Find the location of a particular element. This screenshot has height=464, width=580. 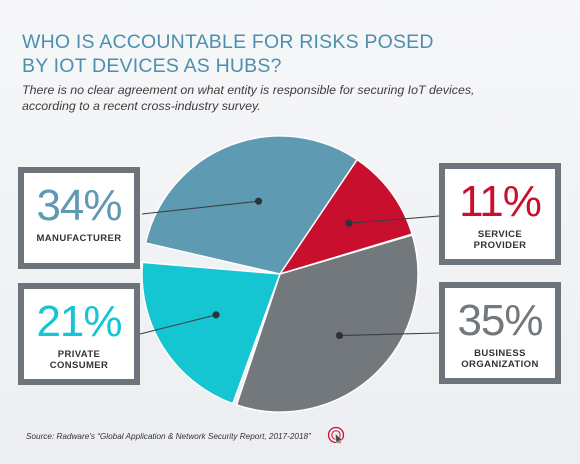

slice-manufacturer is located at coordinates (260, 205).